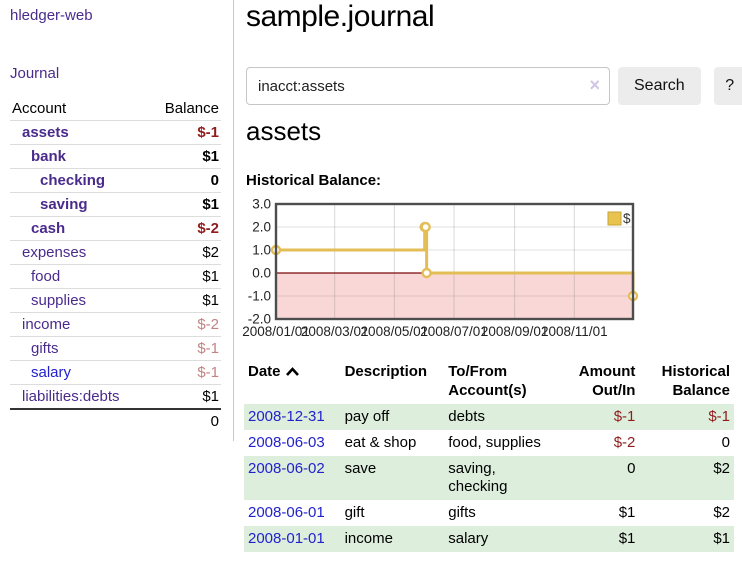 This screenshot has width=742, height=582. Describe the element at coordinates (624, 442) in the screenshot. I see `transaction-amount: $-2` at that location.